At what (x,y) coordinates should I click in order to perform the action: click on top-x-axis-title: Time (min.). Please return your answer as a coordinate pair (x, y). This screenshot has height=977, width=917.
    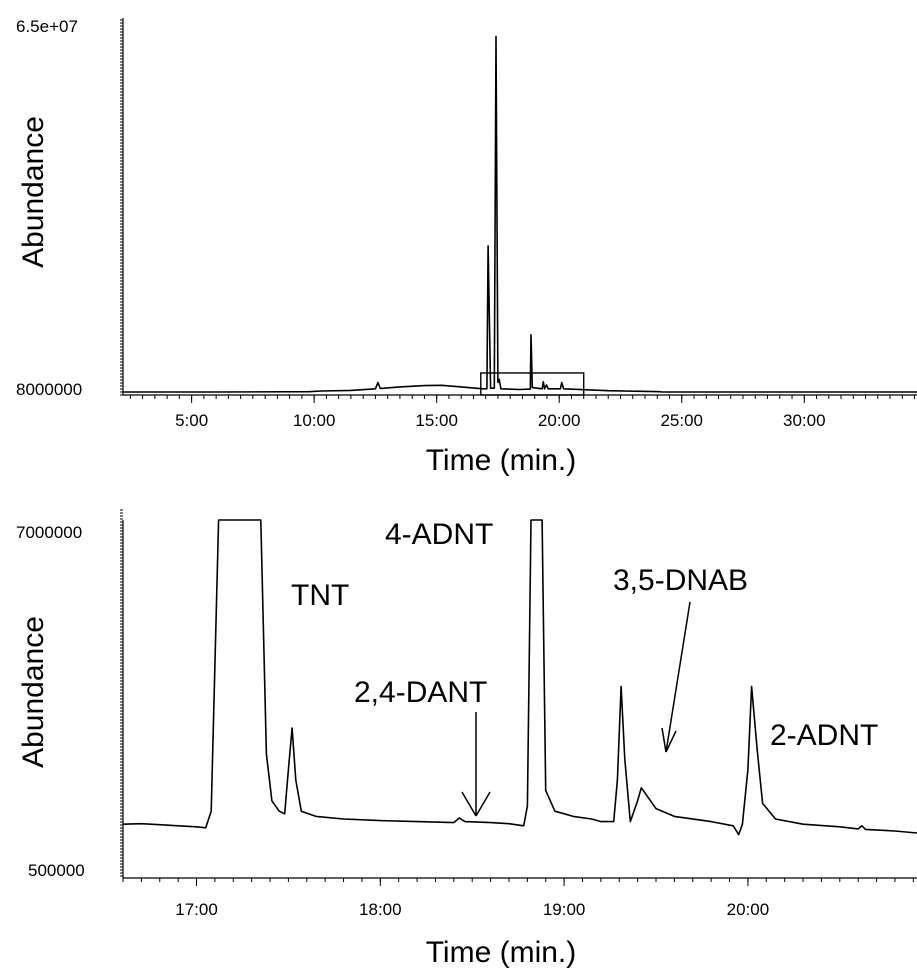
    Looking at the image, I should click on (501, 460).